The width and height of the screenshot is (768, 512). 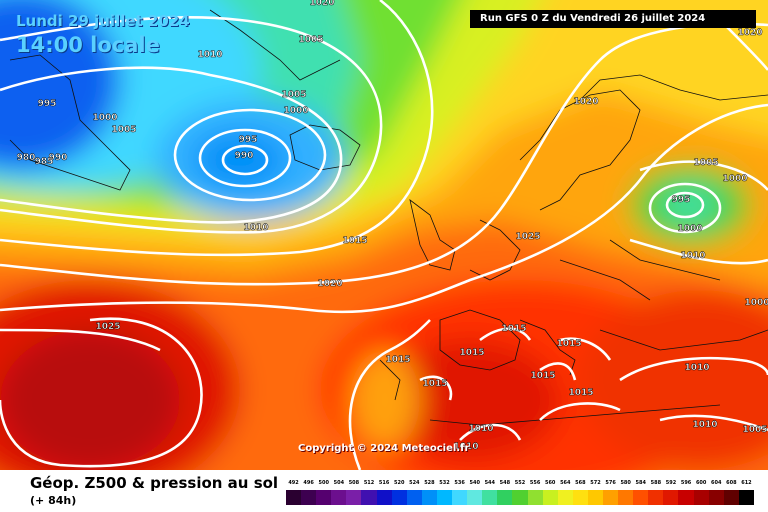 What do you see at coordinates (580, 483) in the screenshot?
I see `legend-value: 568` at bounding box center [580, 483].